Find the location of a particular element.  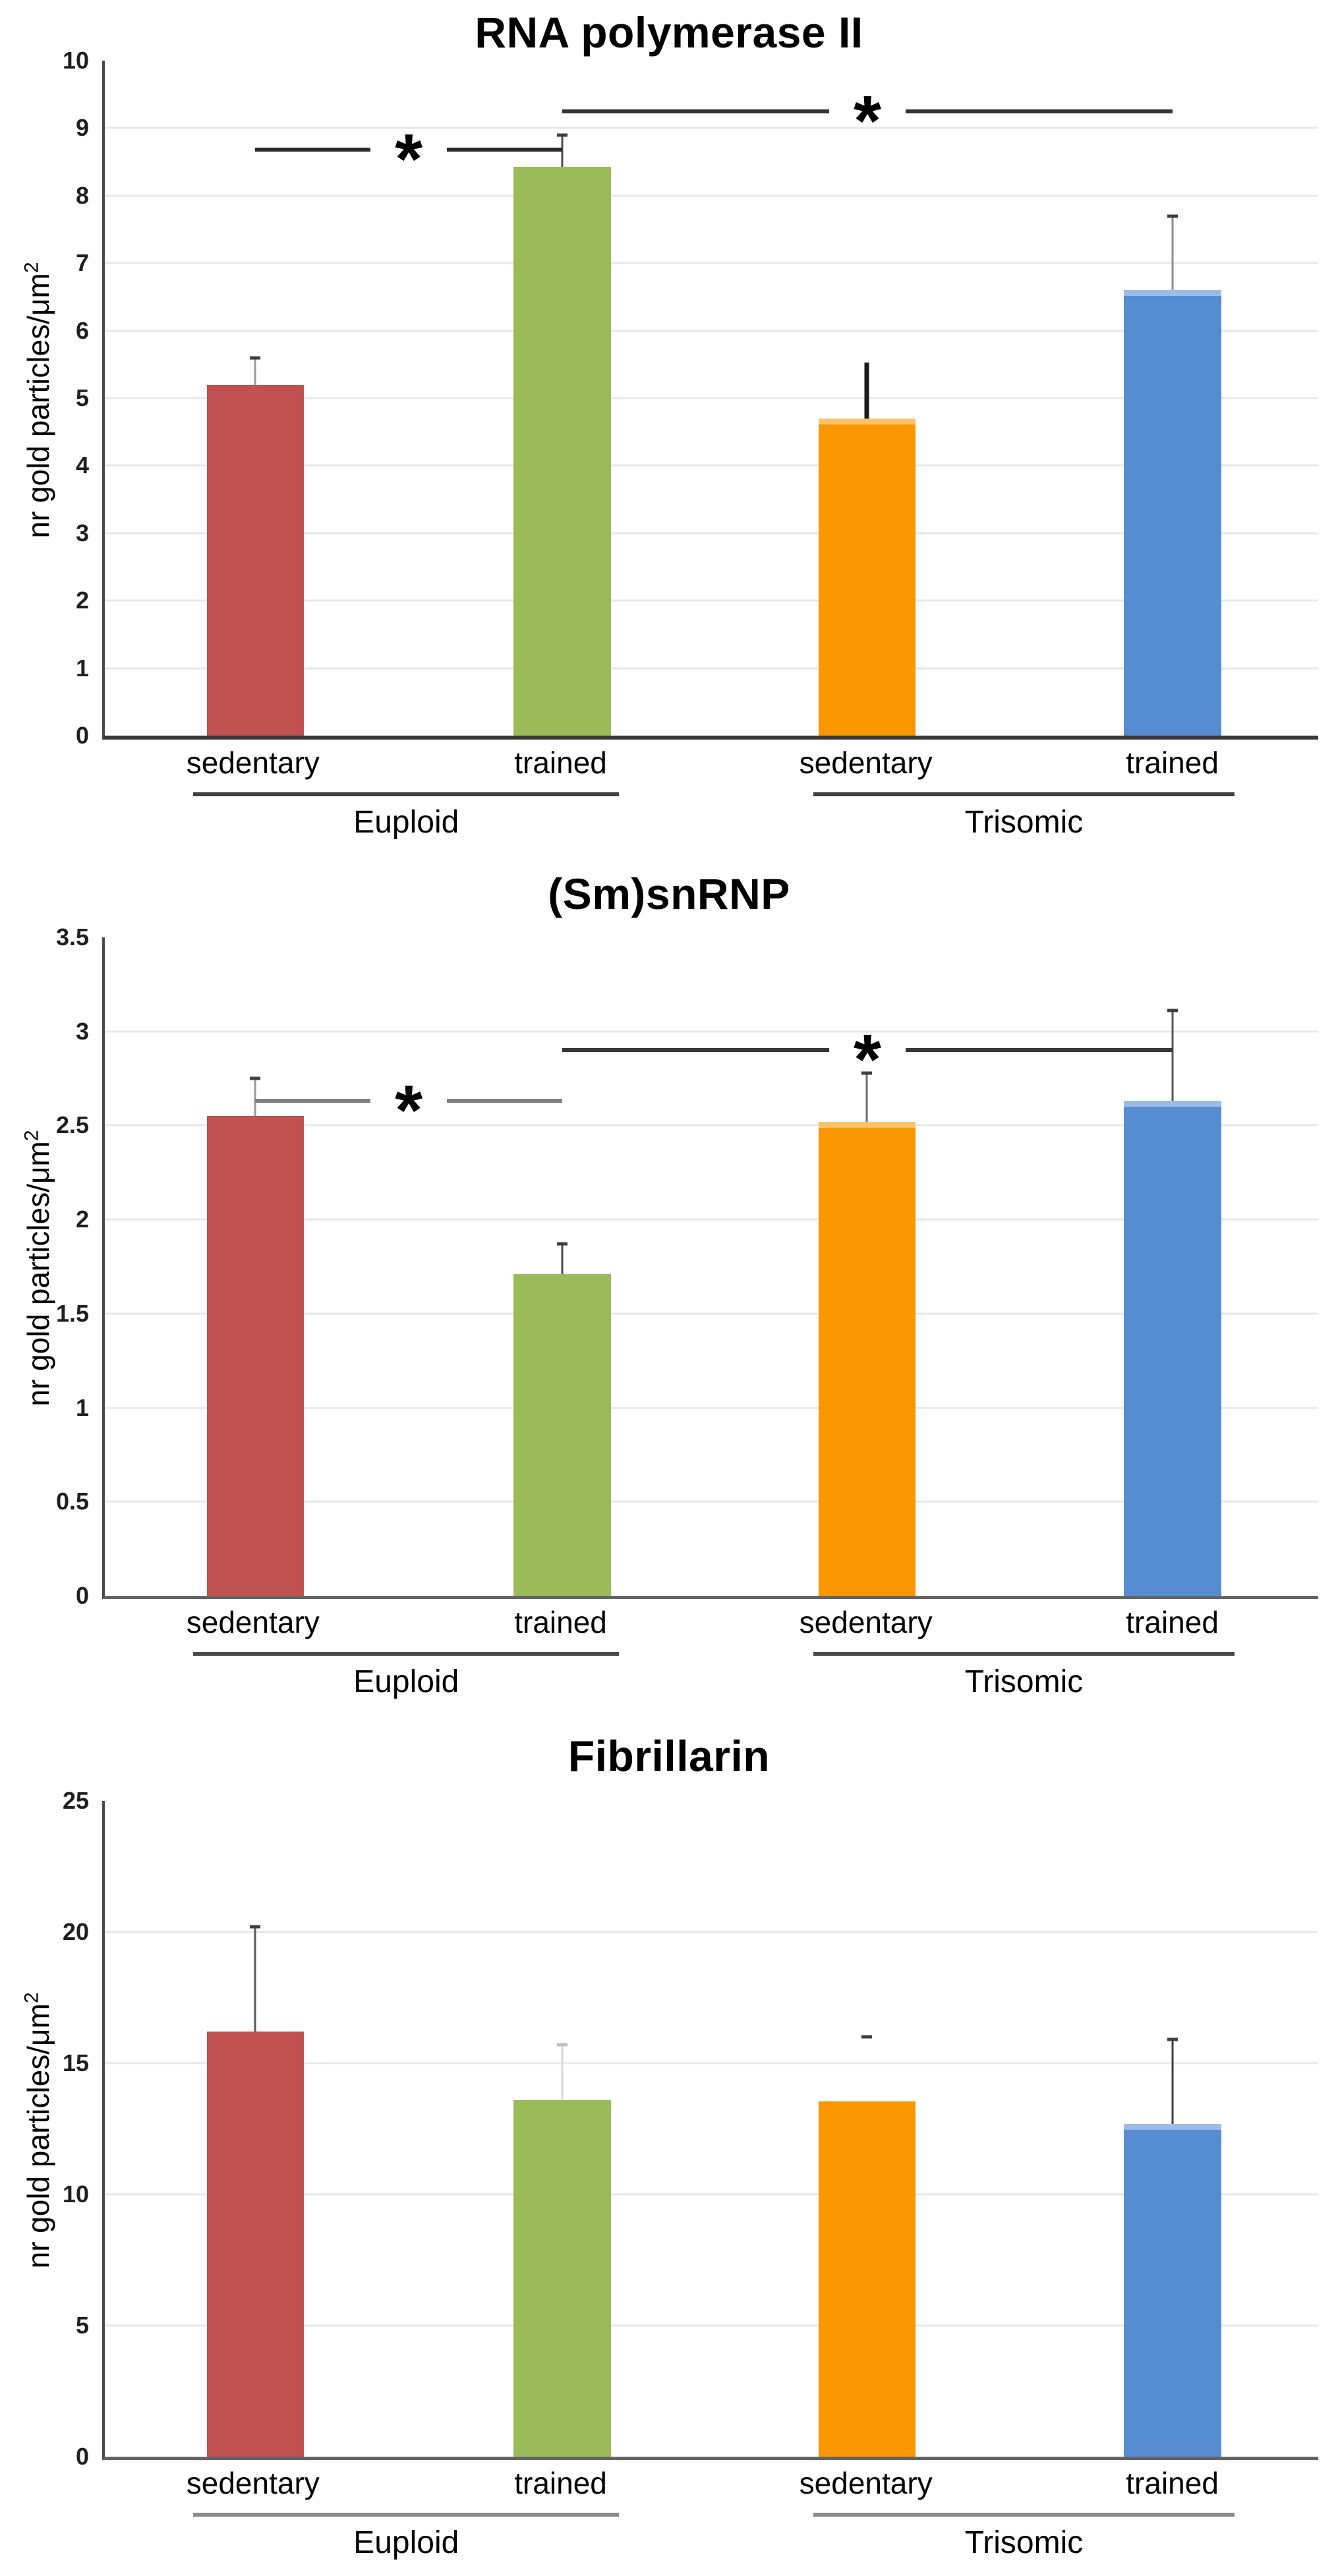

y-tick-label: 6 is located at coordinates (82, 330).